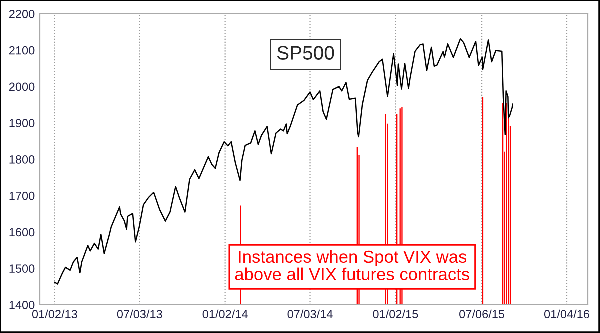 The height and width of the screenshot is (333, 600). What do you see at coordinates (22, 160) in the screenshot?
I see `y-tick-label: 1800` at bounding box center [22, 160].